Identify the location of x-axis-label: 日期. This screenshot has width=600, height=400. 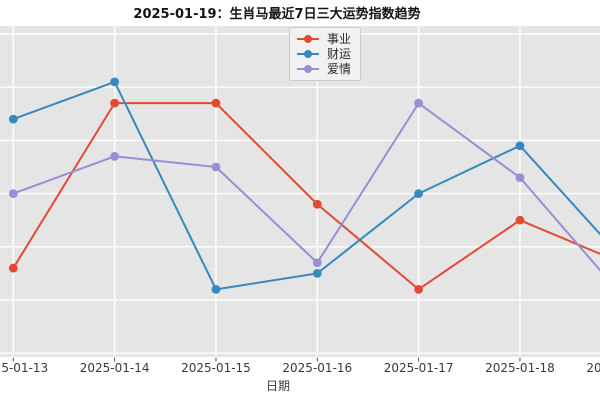
(278, 386).